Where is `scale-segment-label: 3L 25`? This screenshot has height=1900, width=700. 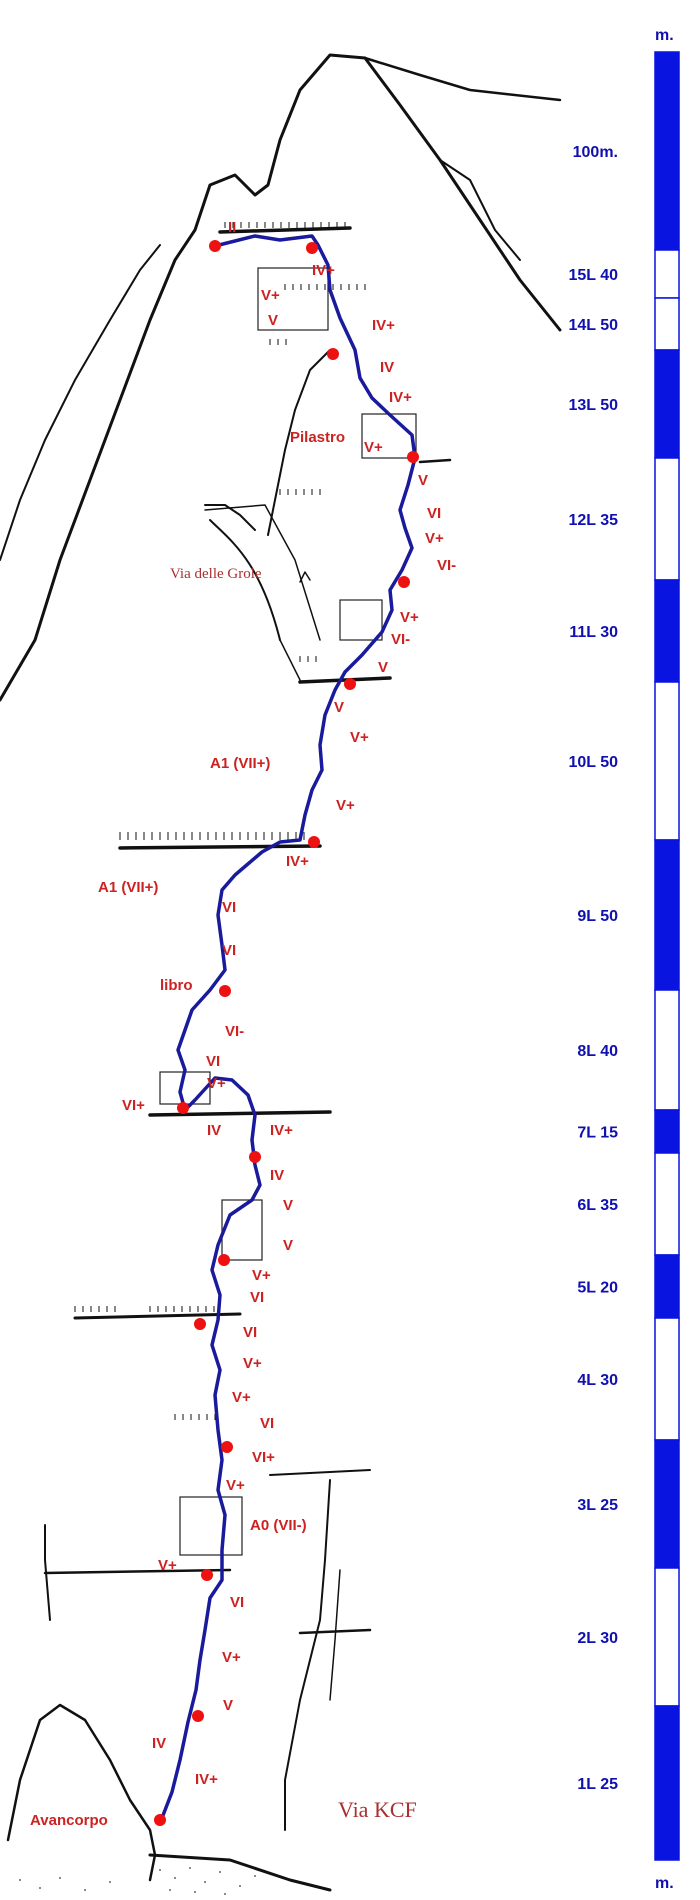
scale-segment-label: 3L 25 is located at coordinates (597, 1505).